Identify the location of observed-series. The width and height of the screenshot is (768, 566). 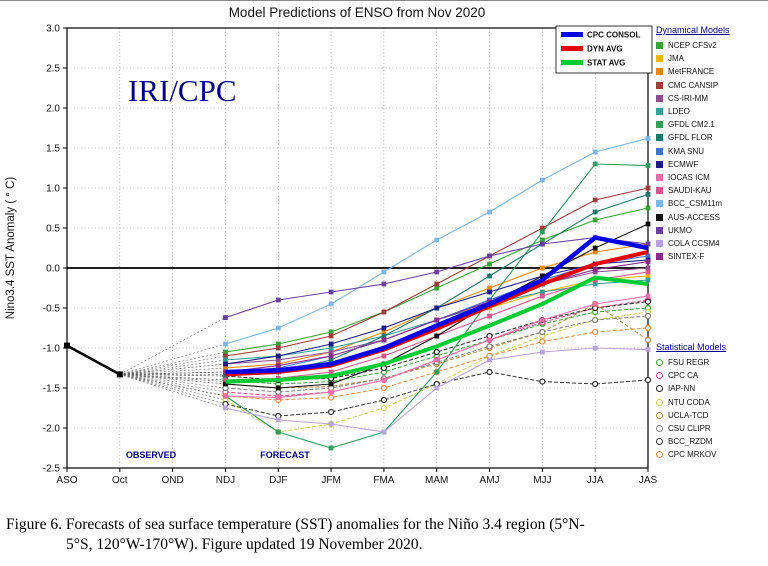
(93, 360).